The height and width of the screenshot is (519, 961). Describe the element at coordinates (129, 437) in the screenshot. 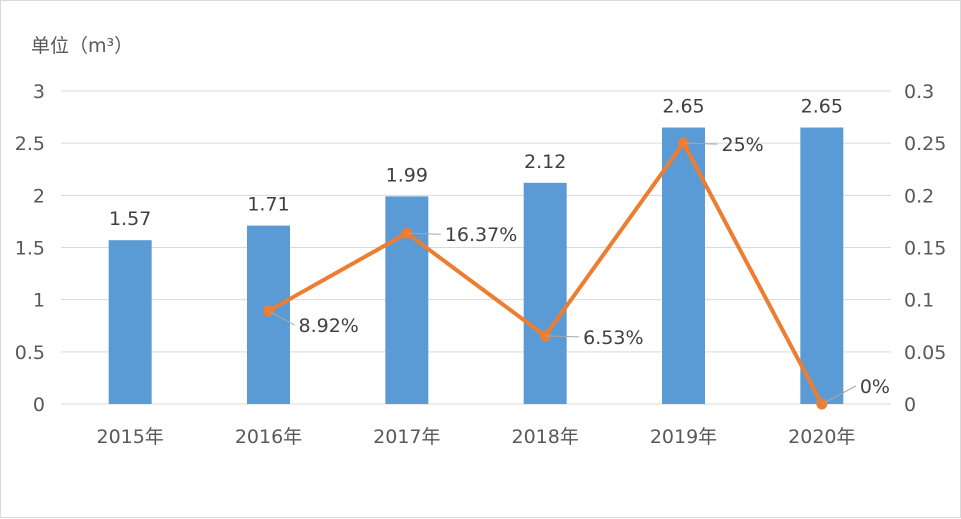

I see `x-tick-label: 2015年` at that location.